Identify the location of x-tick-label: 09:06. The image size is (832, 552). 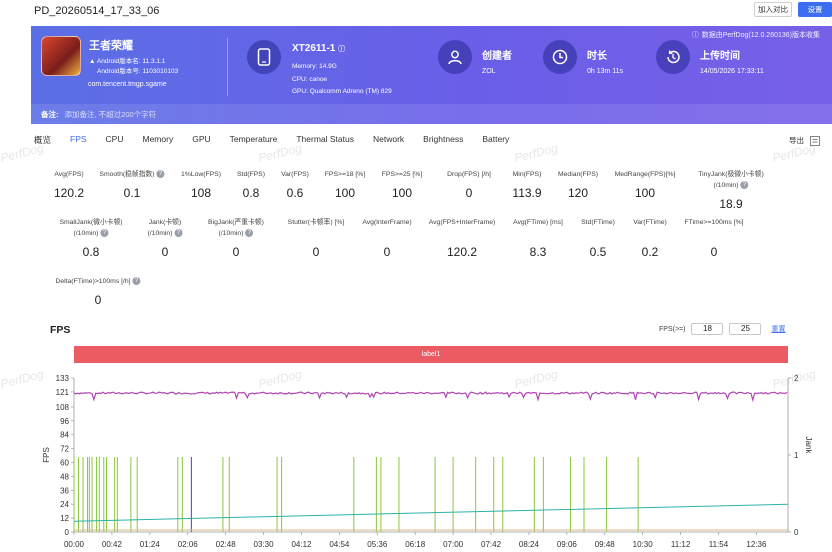
(567, 544).